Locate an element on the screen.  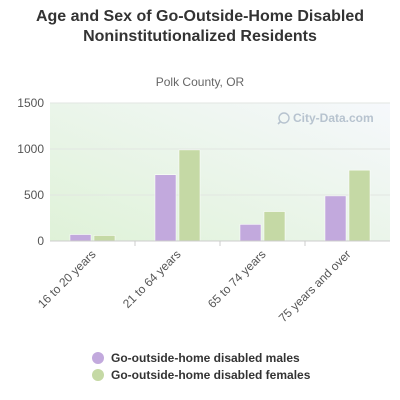
legend-swatch-females is located at coordinates (98, 375).